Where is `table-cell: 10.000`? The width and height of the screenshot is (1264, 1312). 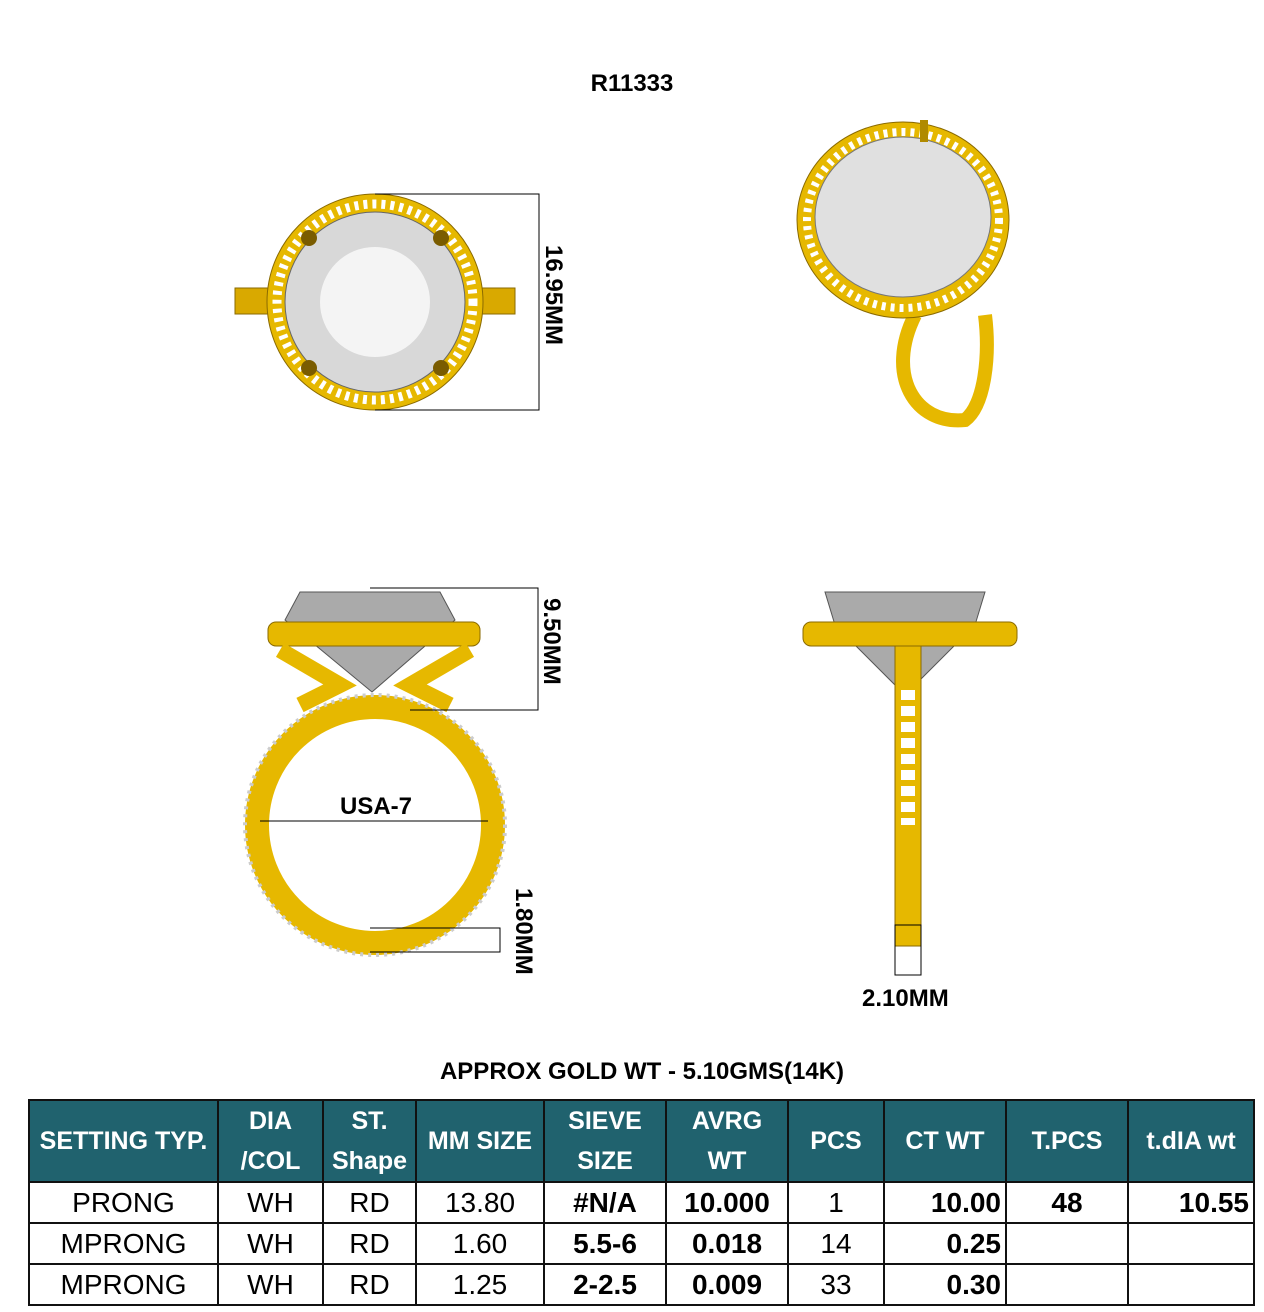 table-cell: 10.000 is located at coordinates (727, 1202).